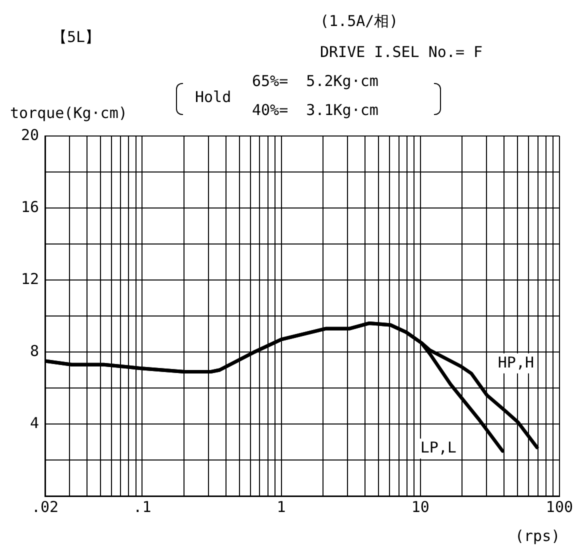 This screenshot has width=576, height=553. Describe the element at coordinates (401, 52) in the screenshot. I see `text: DRIVE I.SEL No.= F` at that location.